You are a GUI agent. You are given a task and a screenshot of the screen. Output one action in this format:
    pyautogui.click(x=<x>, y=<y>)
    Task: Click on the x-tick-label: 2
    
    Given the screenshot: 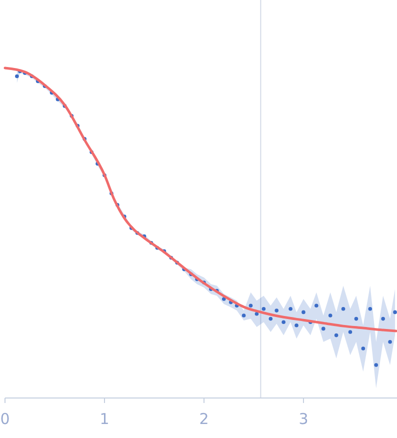 What is the action you would take?
    pyautogui.click(x=204, y=419)
    